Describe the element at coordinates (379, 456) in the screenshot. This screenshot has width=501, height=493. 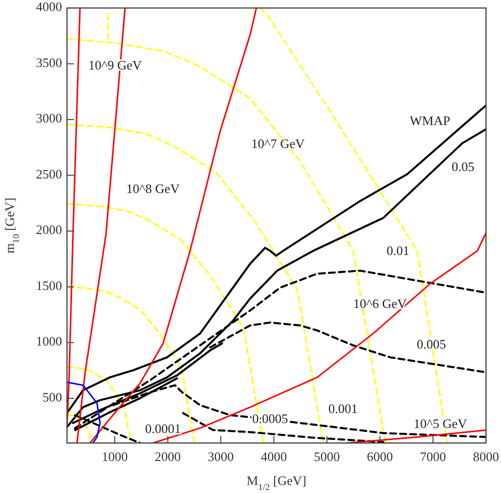
I see `x-tick-label: 6000` at that location.